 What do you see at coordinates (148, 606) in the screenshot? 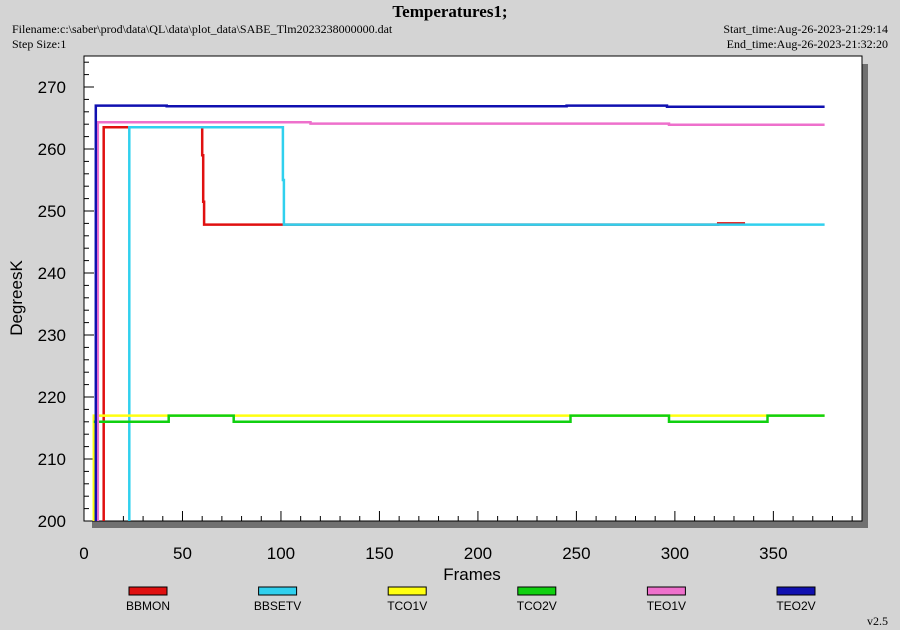
I see `legend-label-bbmon: BBMON` at bounding box center [148, 606].